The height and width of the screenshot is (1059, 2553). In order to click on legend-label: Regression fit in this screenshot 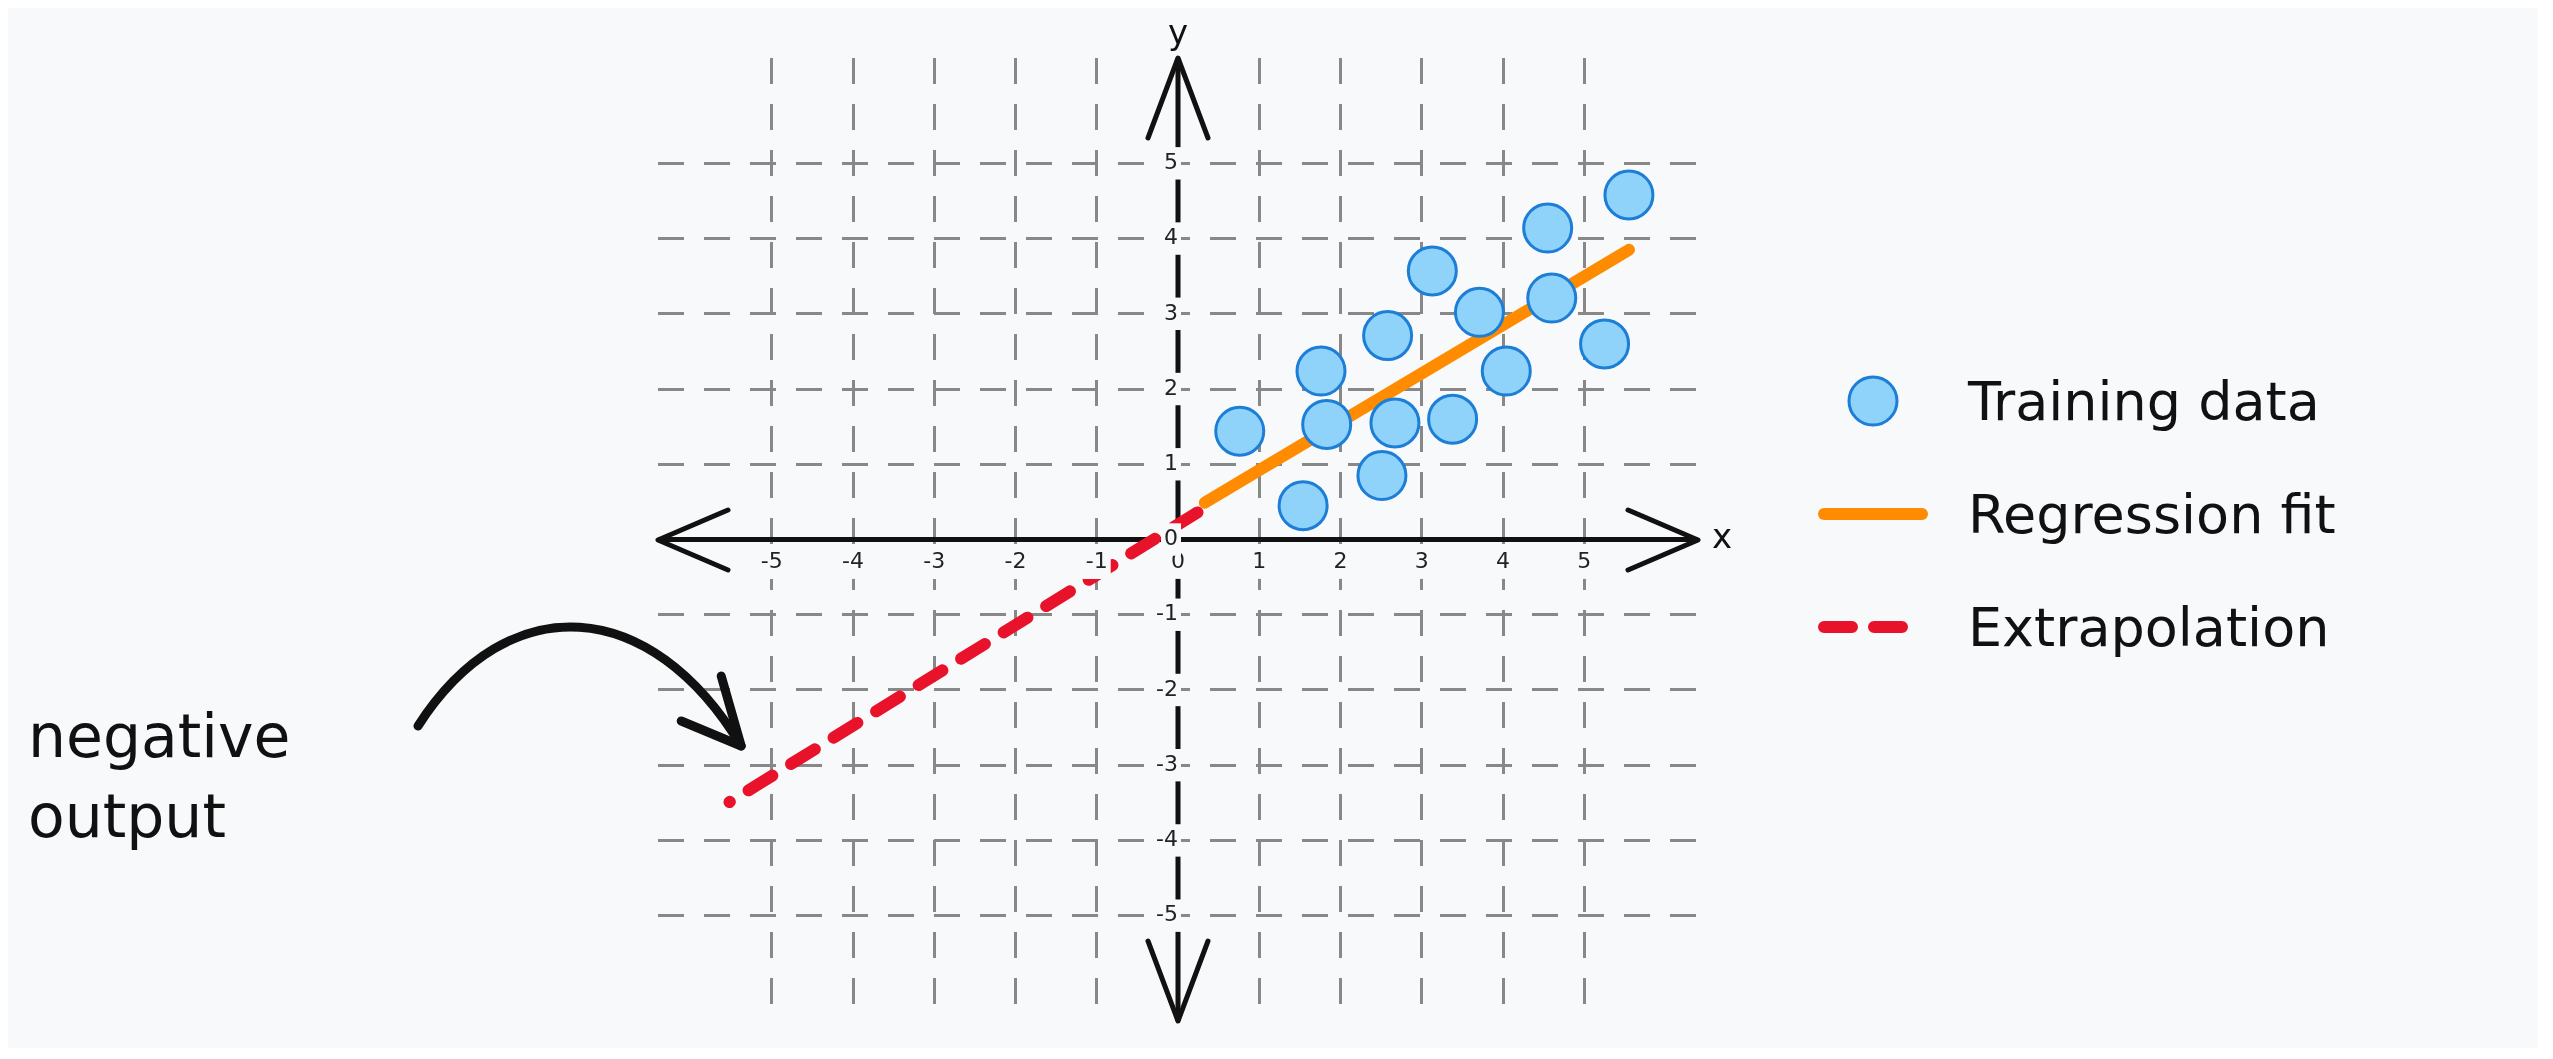, I will do `click(2152, 514)`.